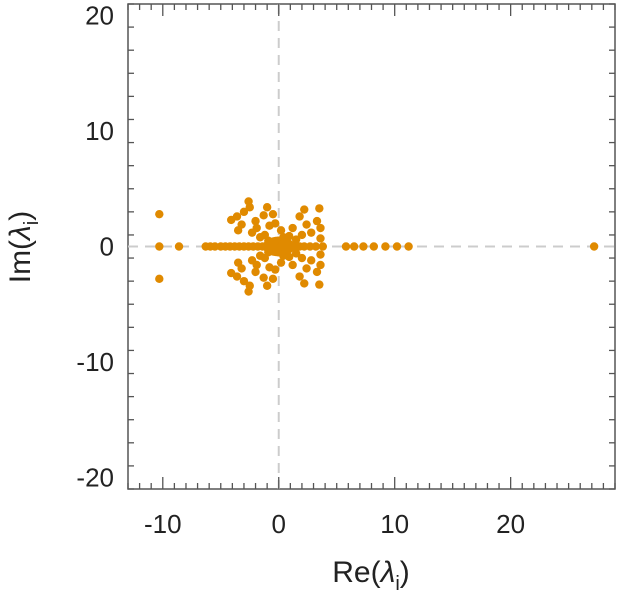 Image resolution: width=619 pixels, height=600 pixels. I want to click on y-tick-label: -20, so click(95, 477).